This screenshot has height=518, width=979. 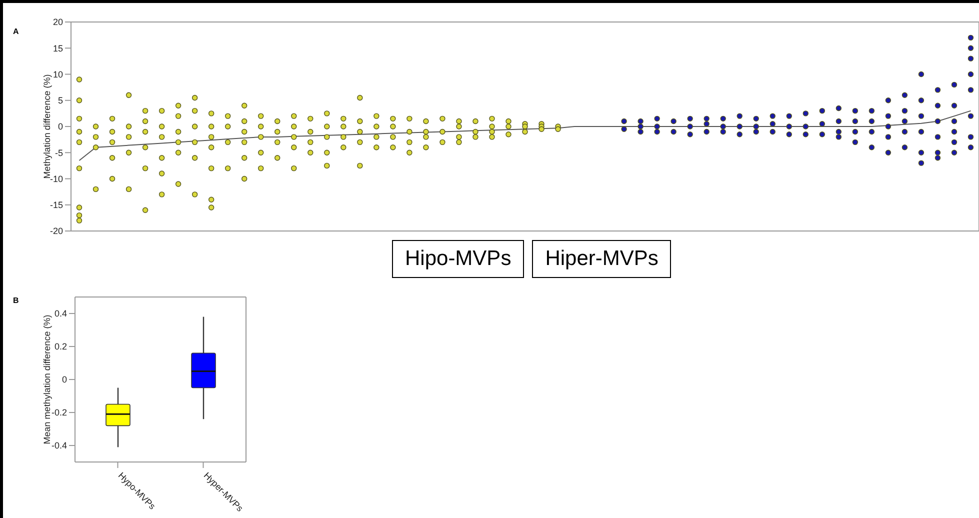 What do you see at coordinates (525, 135) in the screenshot?
I see `line-series` at bounding box center [525, 135].